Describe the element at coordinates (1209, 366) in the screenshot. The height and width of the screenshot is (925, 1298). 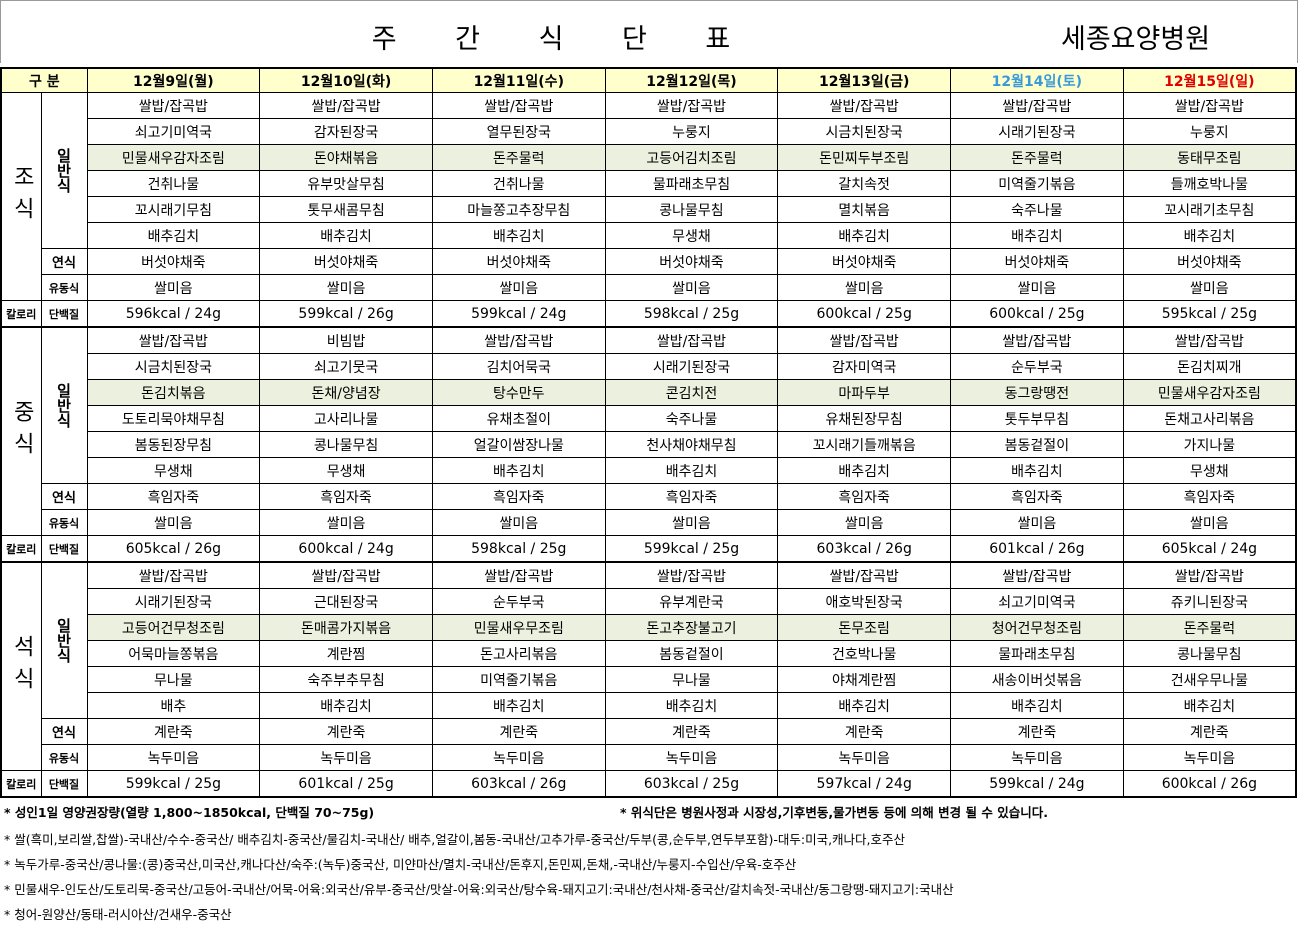
I see `menu-item: 돈김치찌개` at that location.